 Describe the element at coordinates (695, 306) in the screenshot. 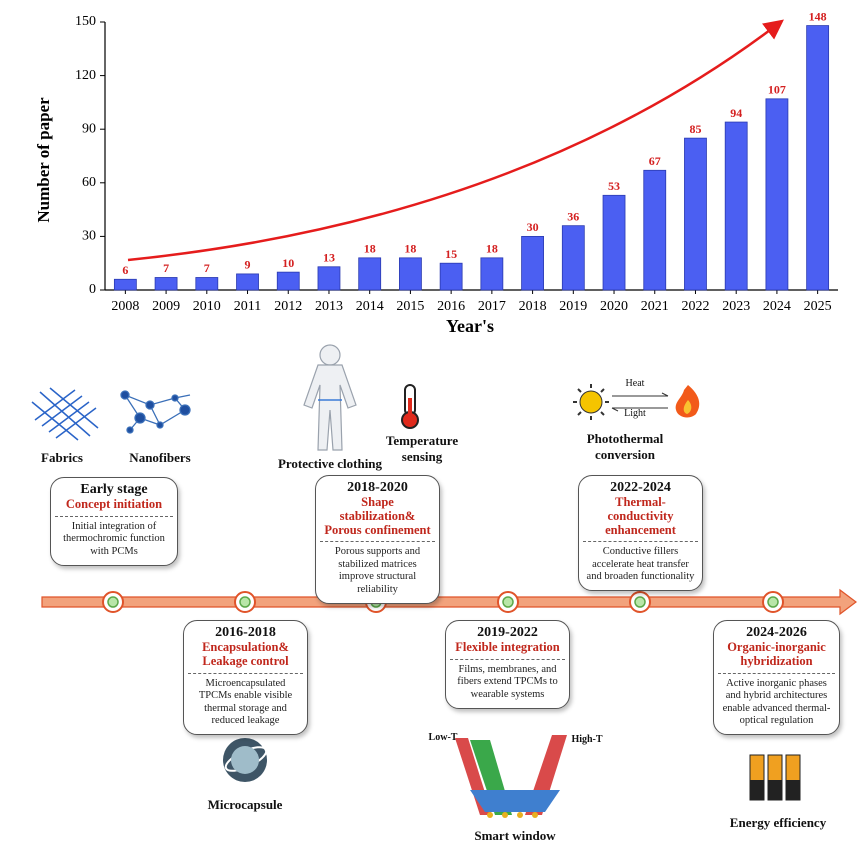

I see `x-tick-label: 2022` at that location.